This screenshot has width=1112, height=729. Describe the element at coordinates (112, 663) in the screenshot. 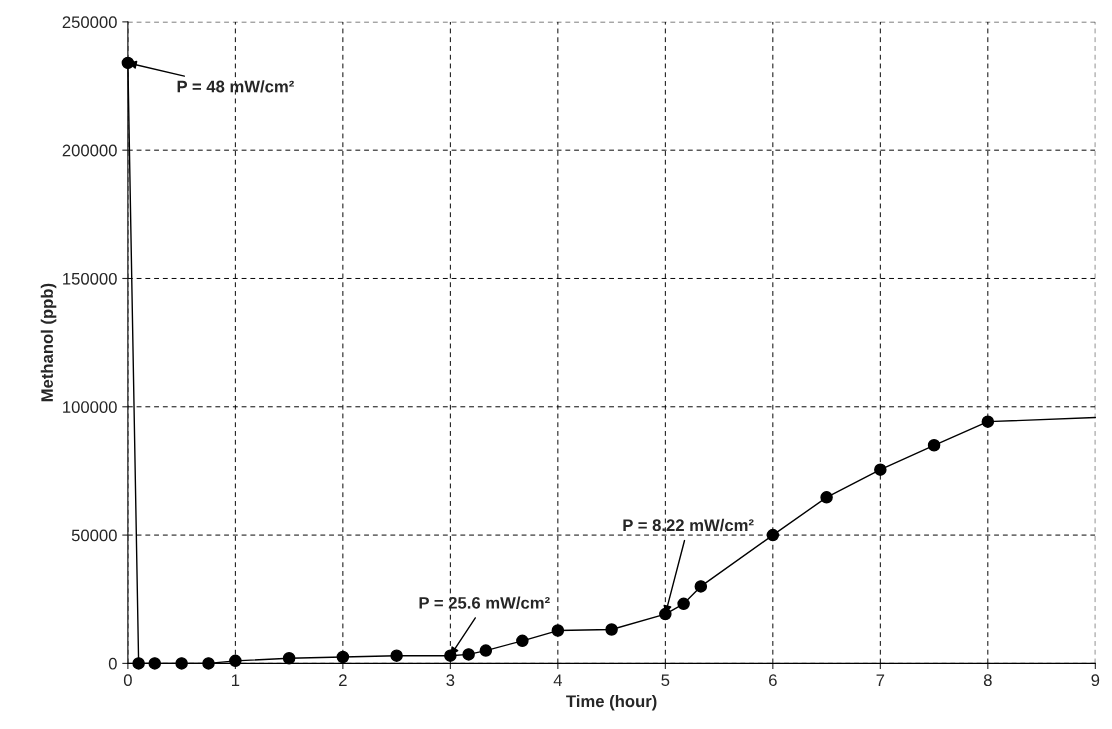

I see `y-tick-label: 0` at that location.